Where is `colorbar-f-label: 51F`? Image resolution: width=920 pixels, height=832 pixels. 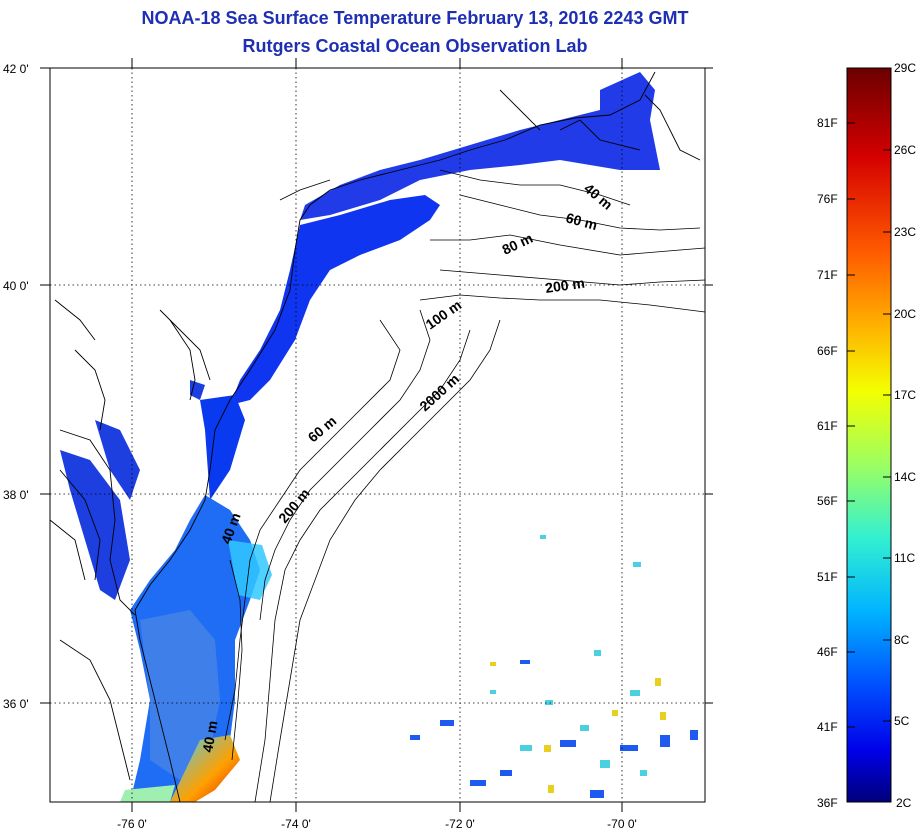
colorbar-f-label: 51F is located at coordinates (827, 577).